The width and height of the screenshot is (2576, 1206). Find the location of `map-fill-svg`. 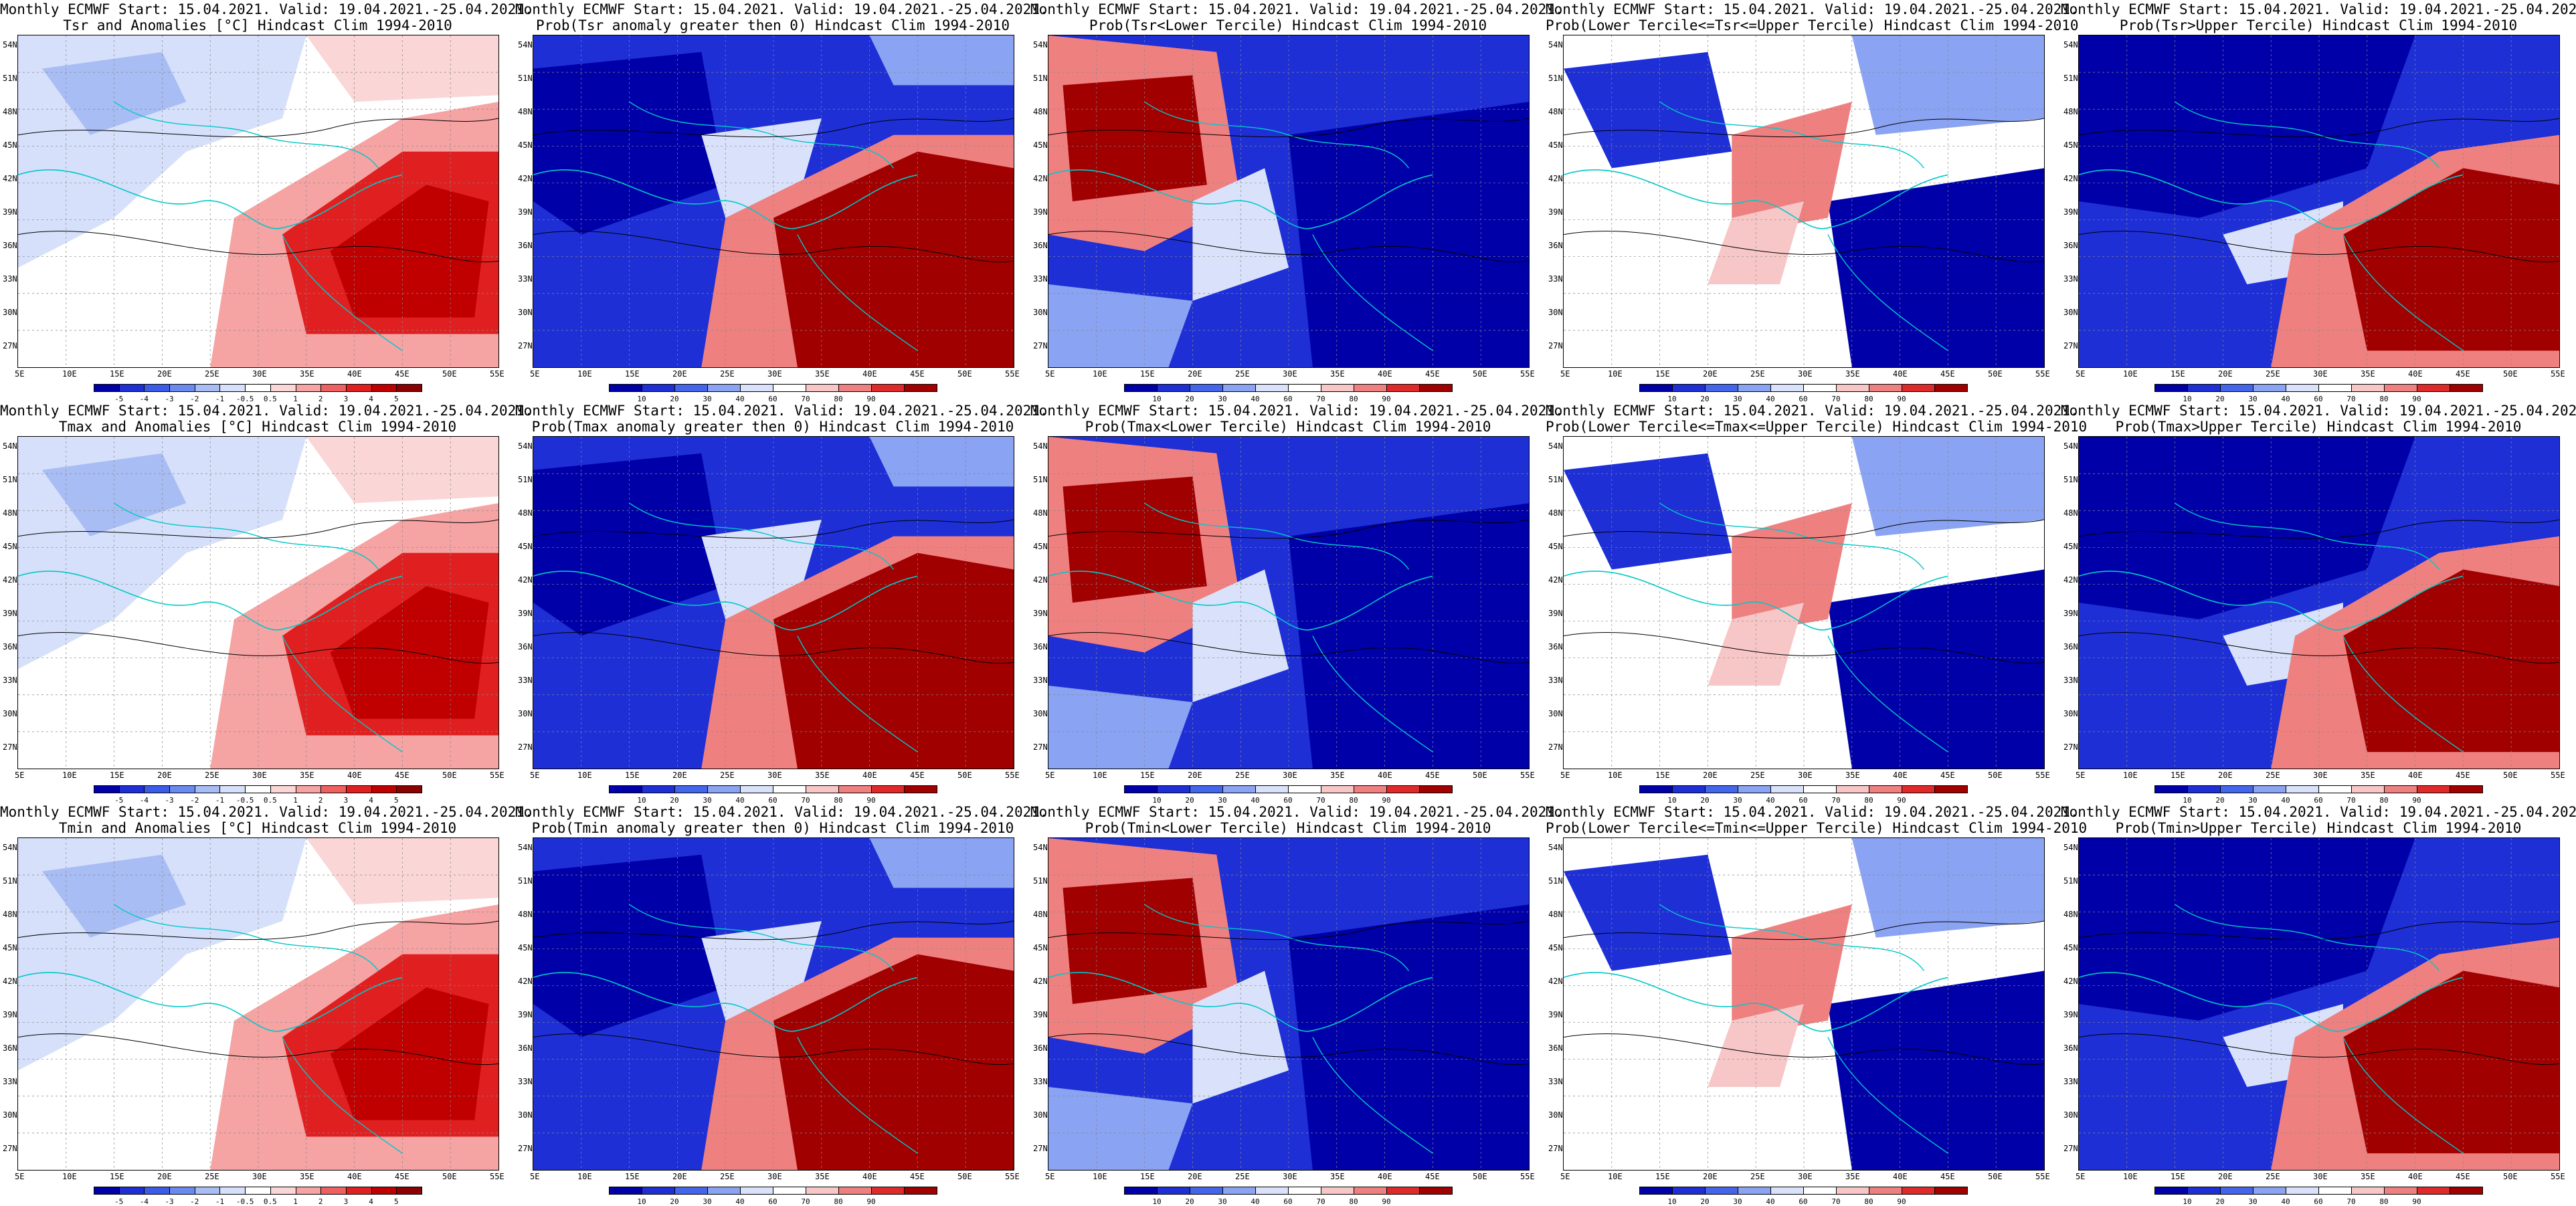

map-fill-svg is located at coordinates (258, 603).